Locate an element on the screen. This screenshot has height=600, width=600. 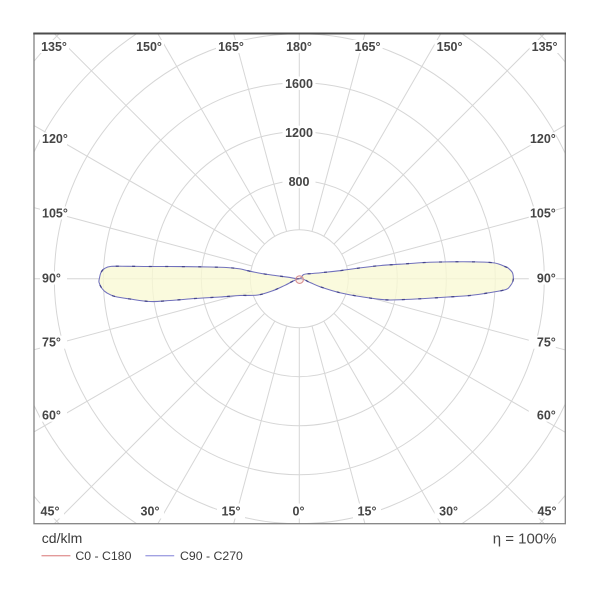
svg-text: 180° is located at coordinates (299, 47).